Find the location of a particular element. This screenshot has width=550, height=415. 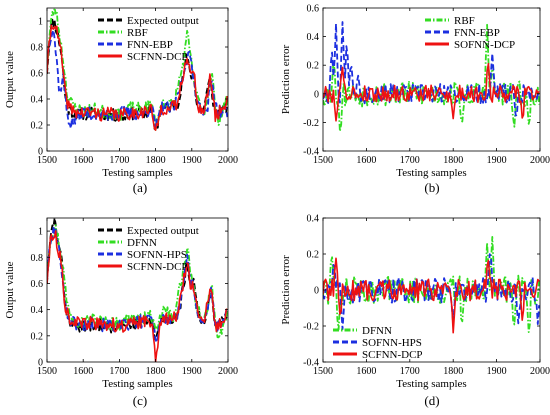

legend-label: SOFNN-DCP is located at coordinates (484, 45).